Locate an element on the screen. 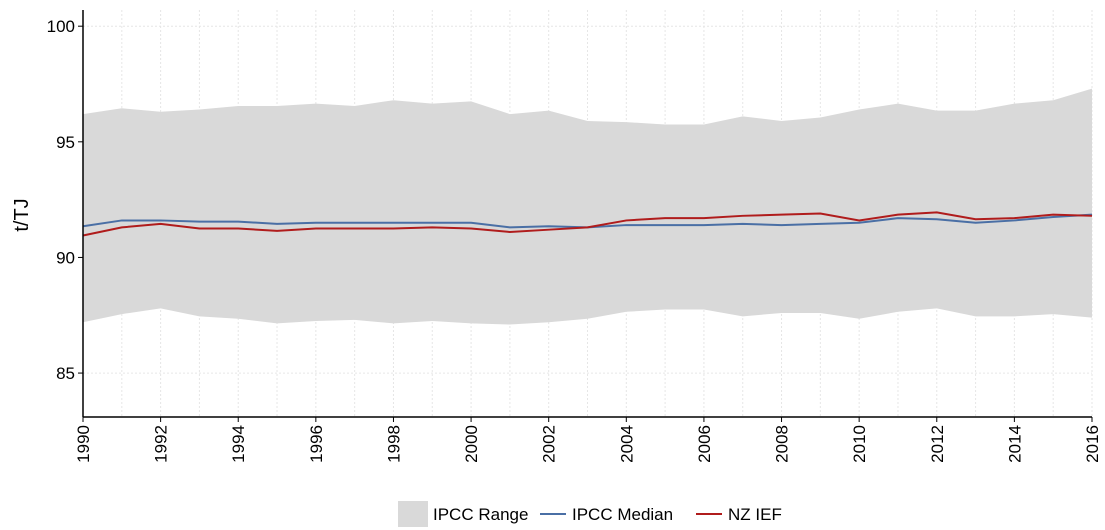  y-tick-label: 100 is located at coordinates (61, 26).